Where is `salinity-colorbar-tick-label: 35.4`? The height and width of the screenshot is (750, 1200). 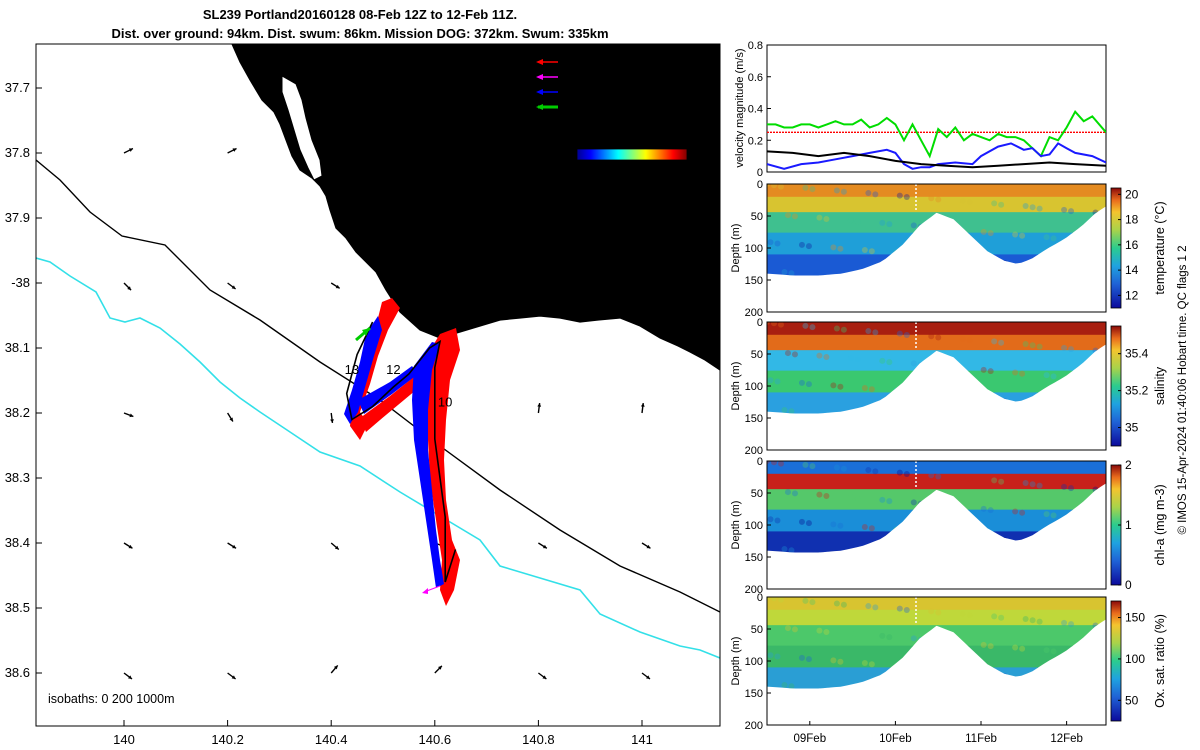 salinity-colorbar-tick-label: 35.4 is located at coordinates (1137, 354).